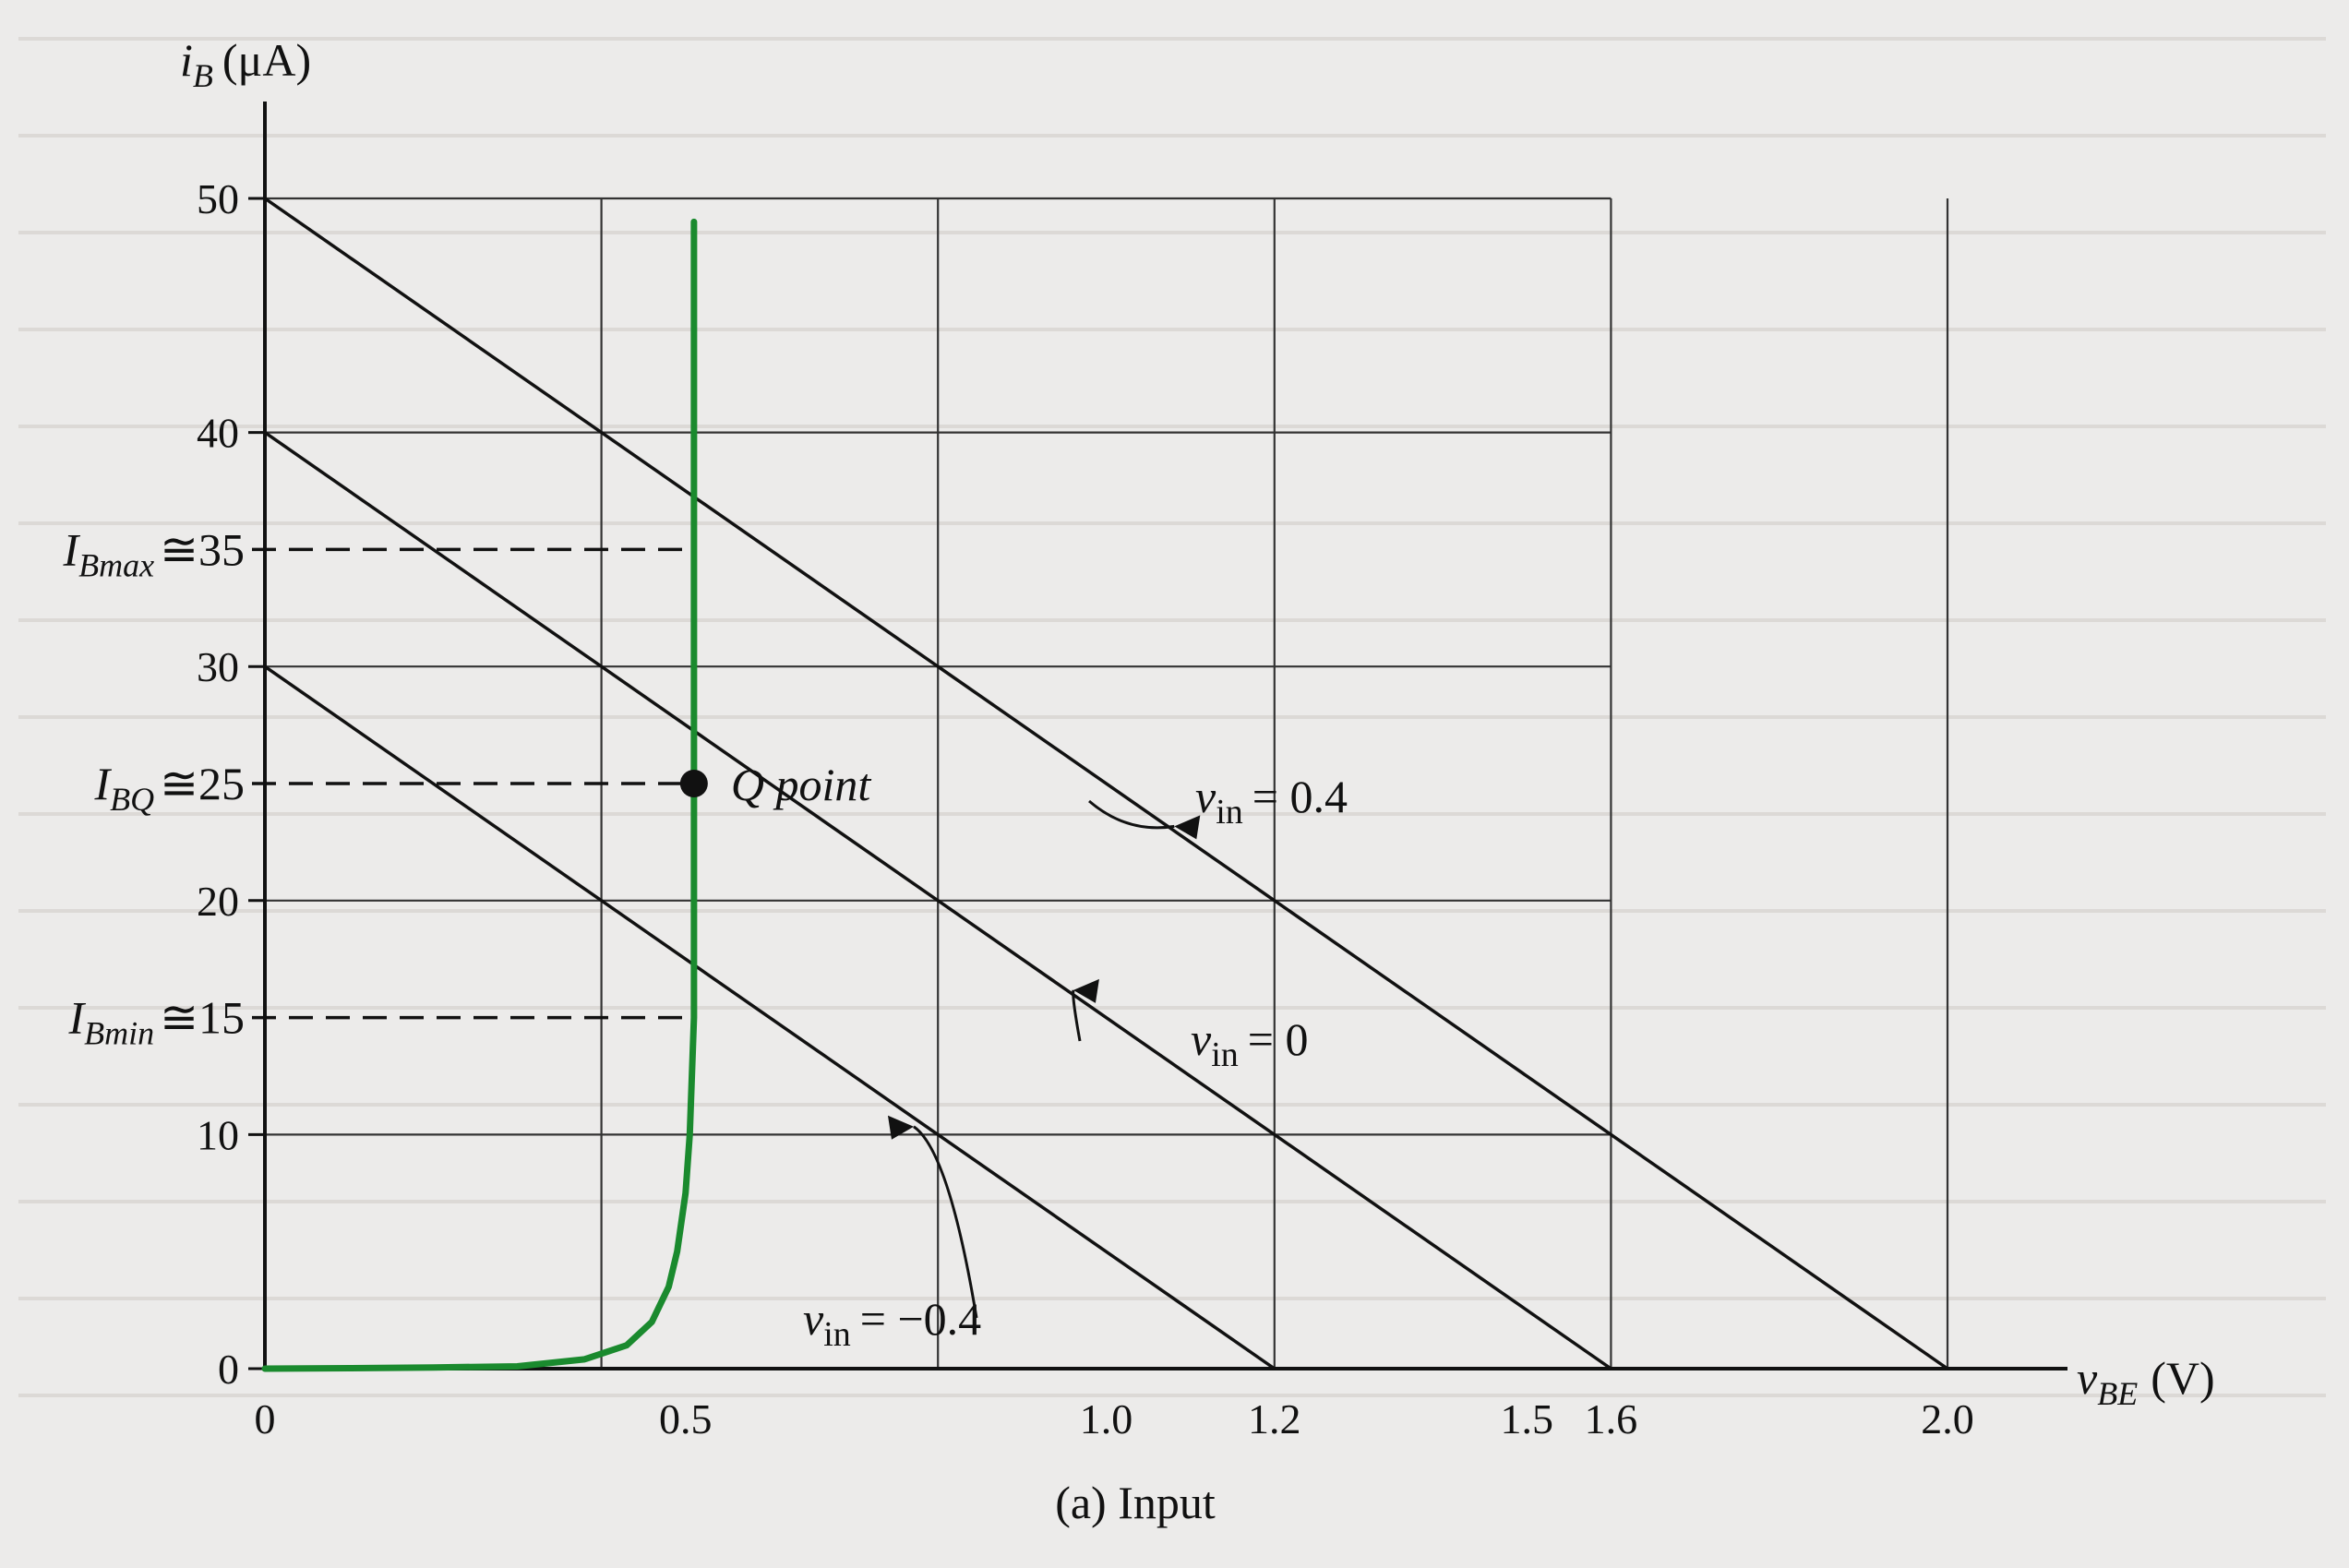  Describe the element at coordinates (218, 902) in the screenshot. I see `y-tick-label: 20` at that location.